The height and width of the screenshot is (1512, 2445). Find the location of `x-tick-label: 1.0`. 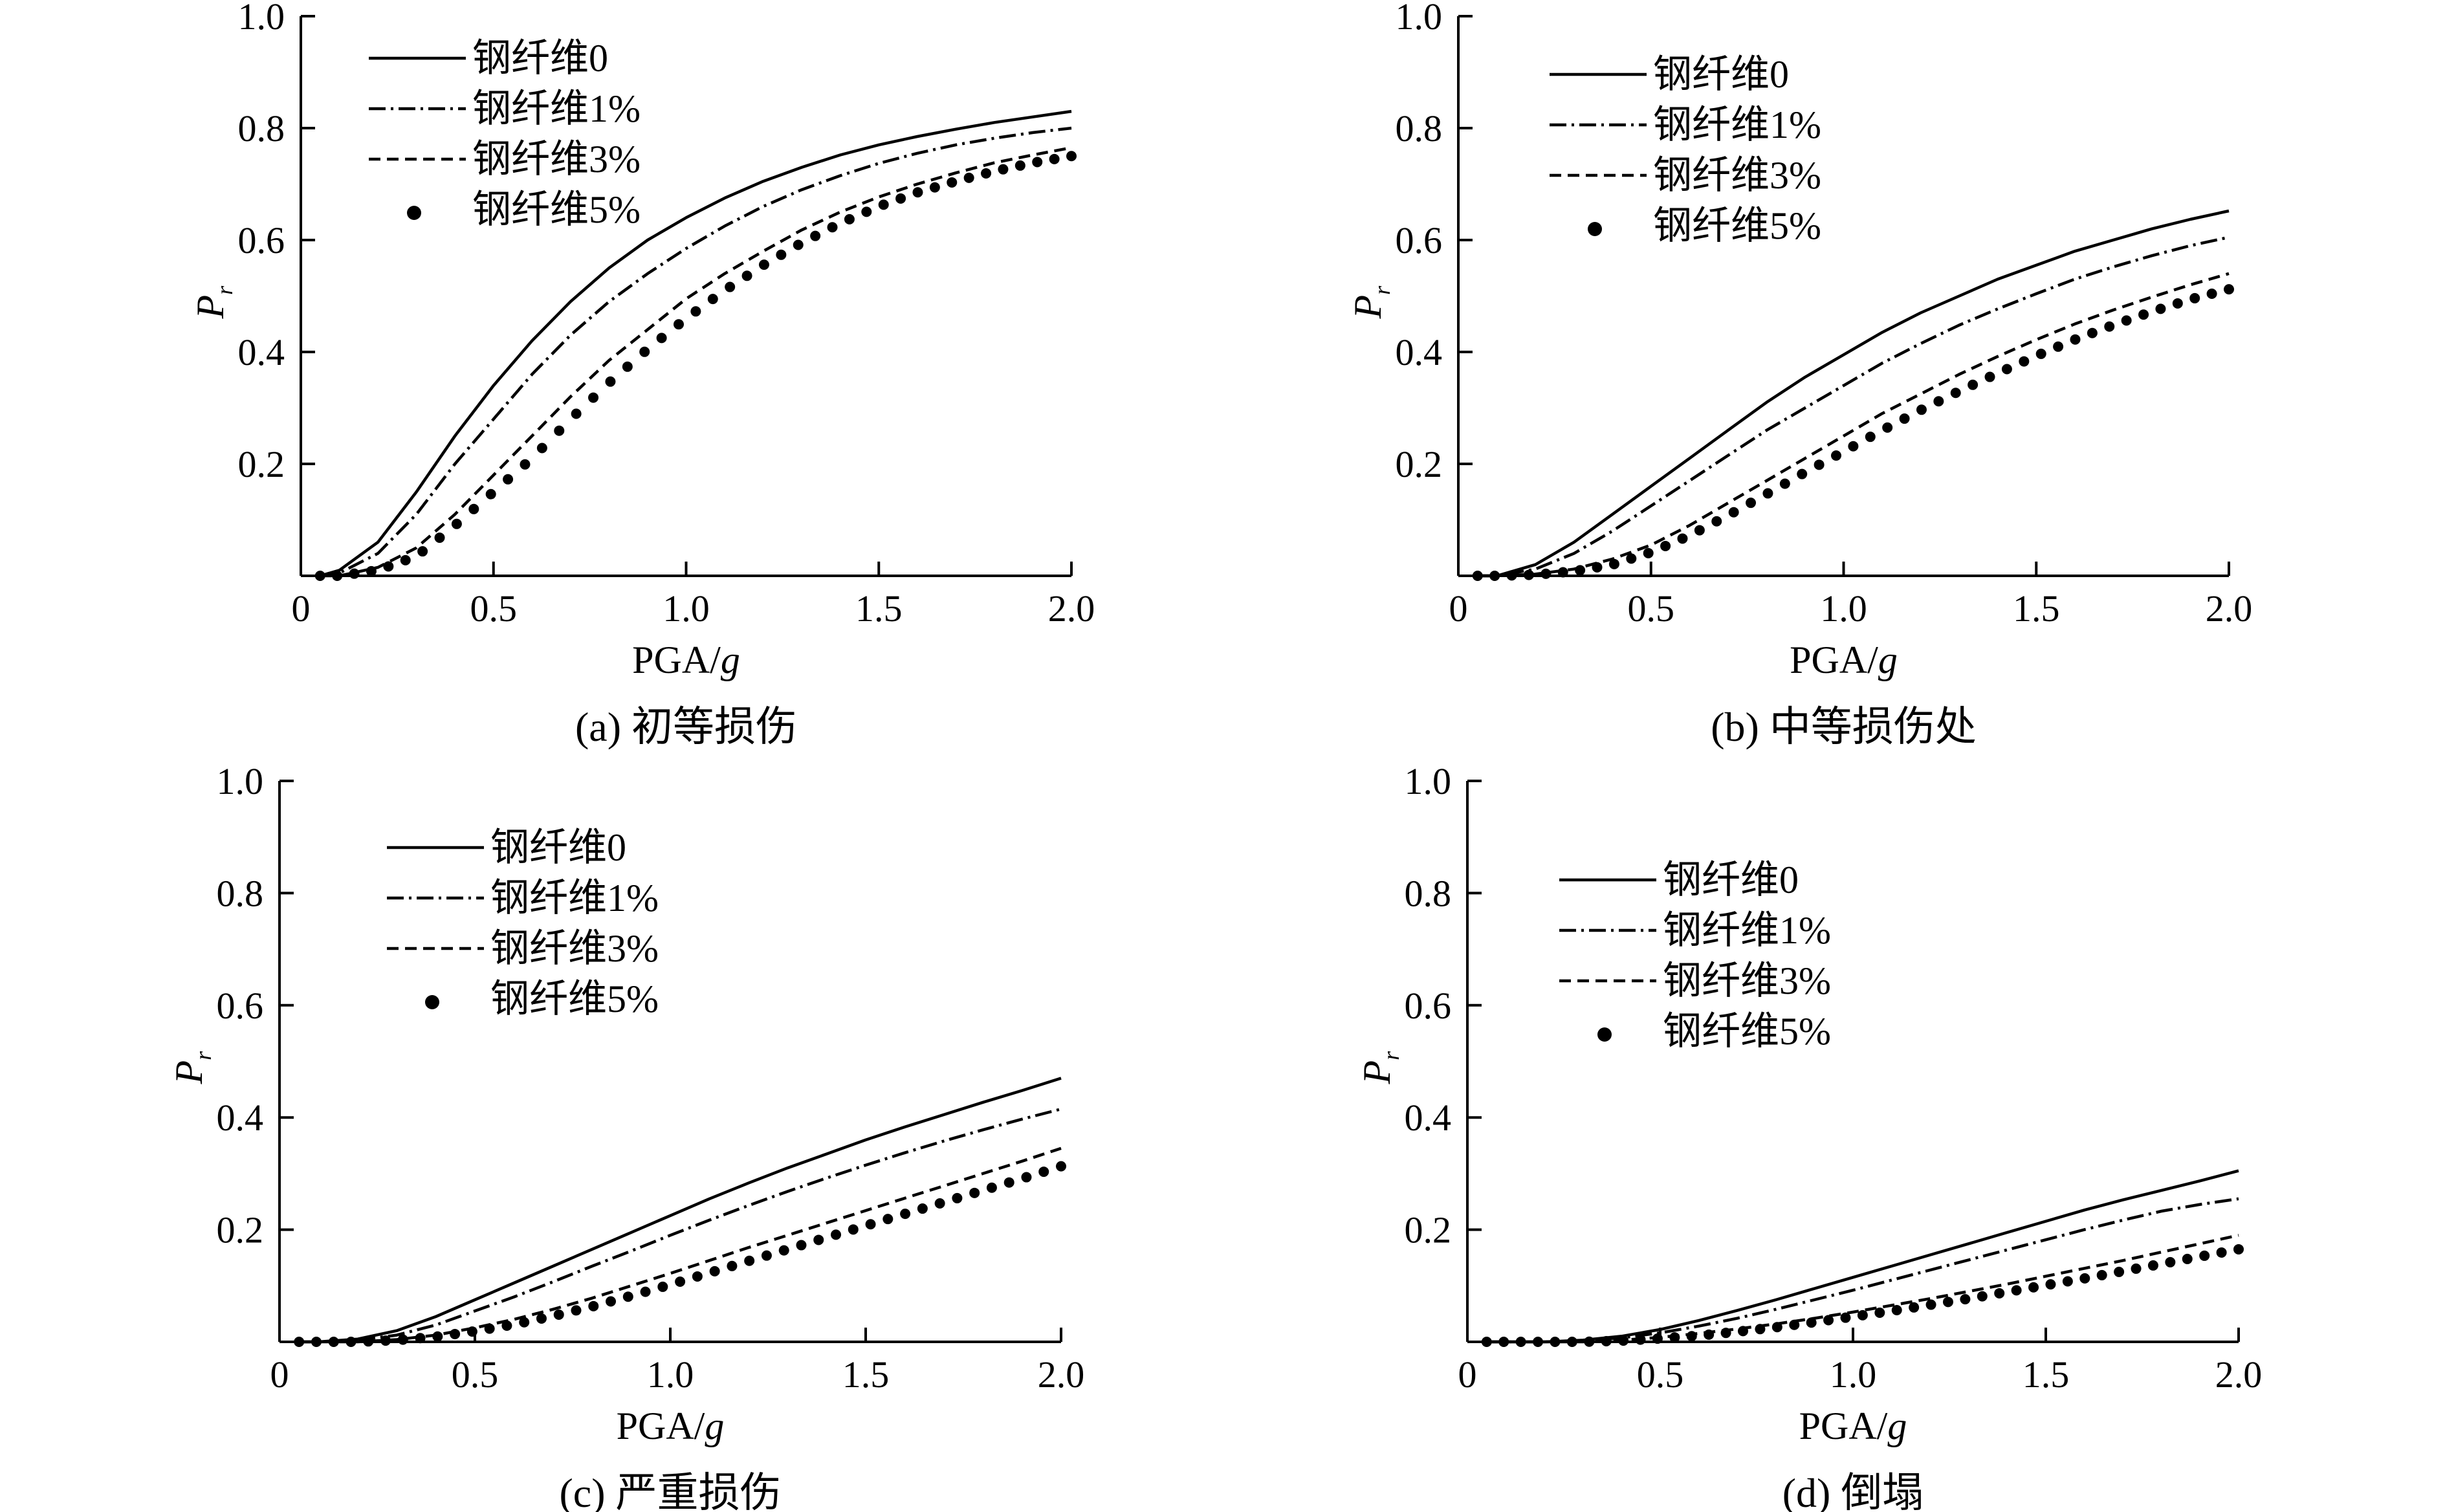

x-tick-label: 1.0 is located at coordinates (1844, 608).